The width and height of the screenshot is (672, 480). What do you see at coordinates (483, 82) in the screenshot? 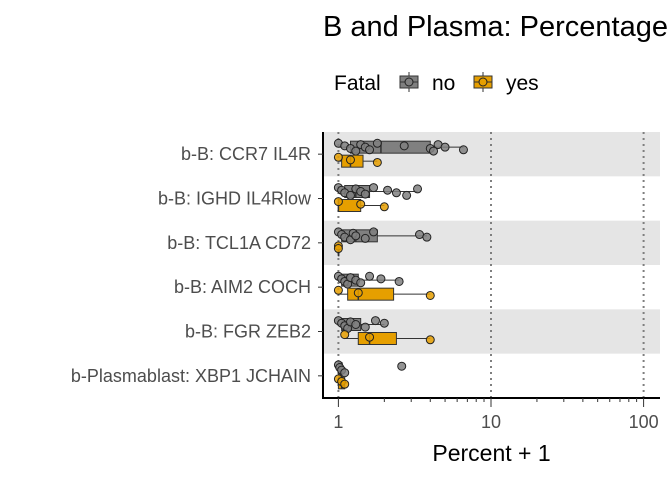
I see `legend-key-point-yes` at bounding box center [483, 82].